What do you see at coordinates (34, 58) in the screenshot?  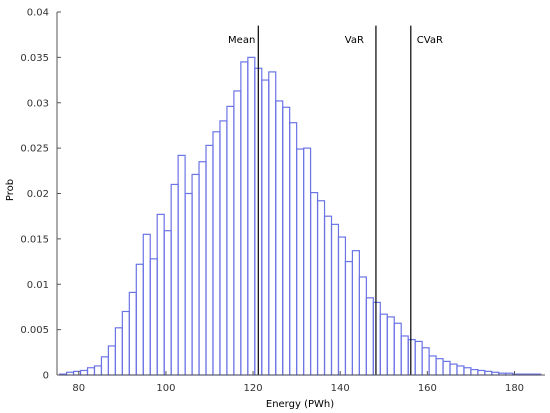 I see `y-tick-label: 0.035` at bounding box center [34, 58].